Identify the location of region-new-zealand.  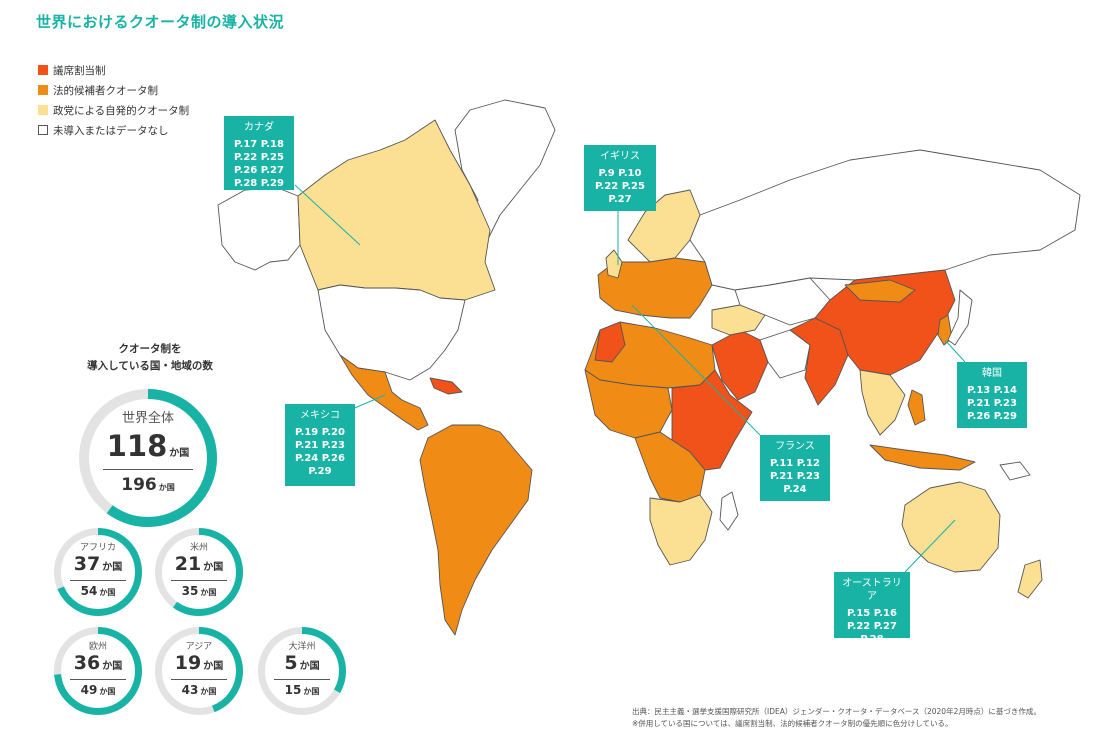
(1030, 579).